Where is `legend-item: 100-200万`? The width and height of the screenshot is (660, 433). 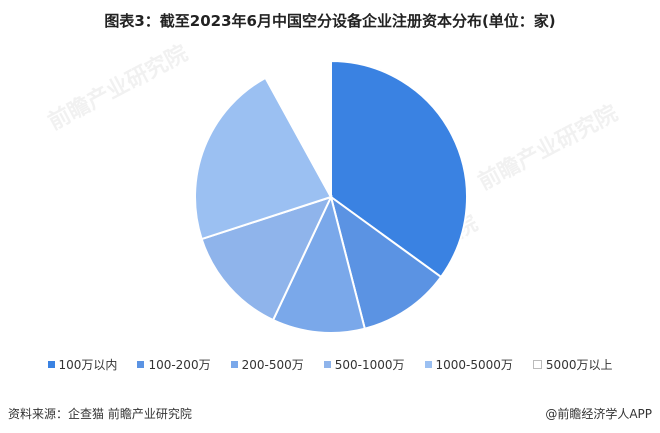 legend-item: 100-200万 is located at coordinates (174, 364).